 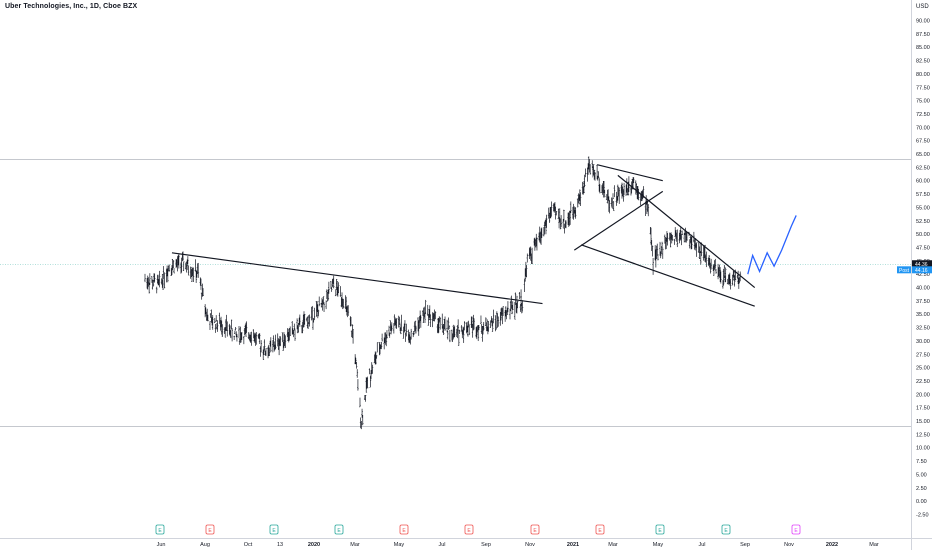 I want to click on time-tick-label: Mar, so click(x=355, y=545).